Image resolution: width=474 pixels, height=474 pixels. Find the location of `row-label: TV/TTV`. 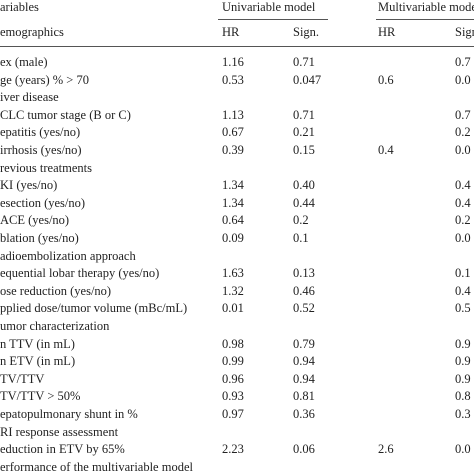

row-label: TV/TTV is located at coordinates (22, 378).